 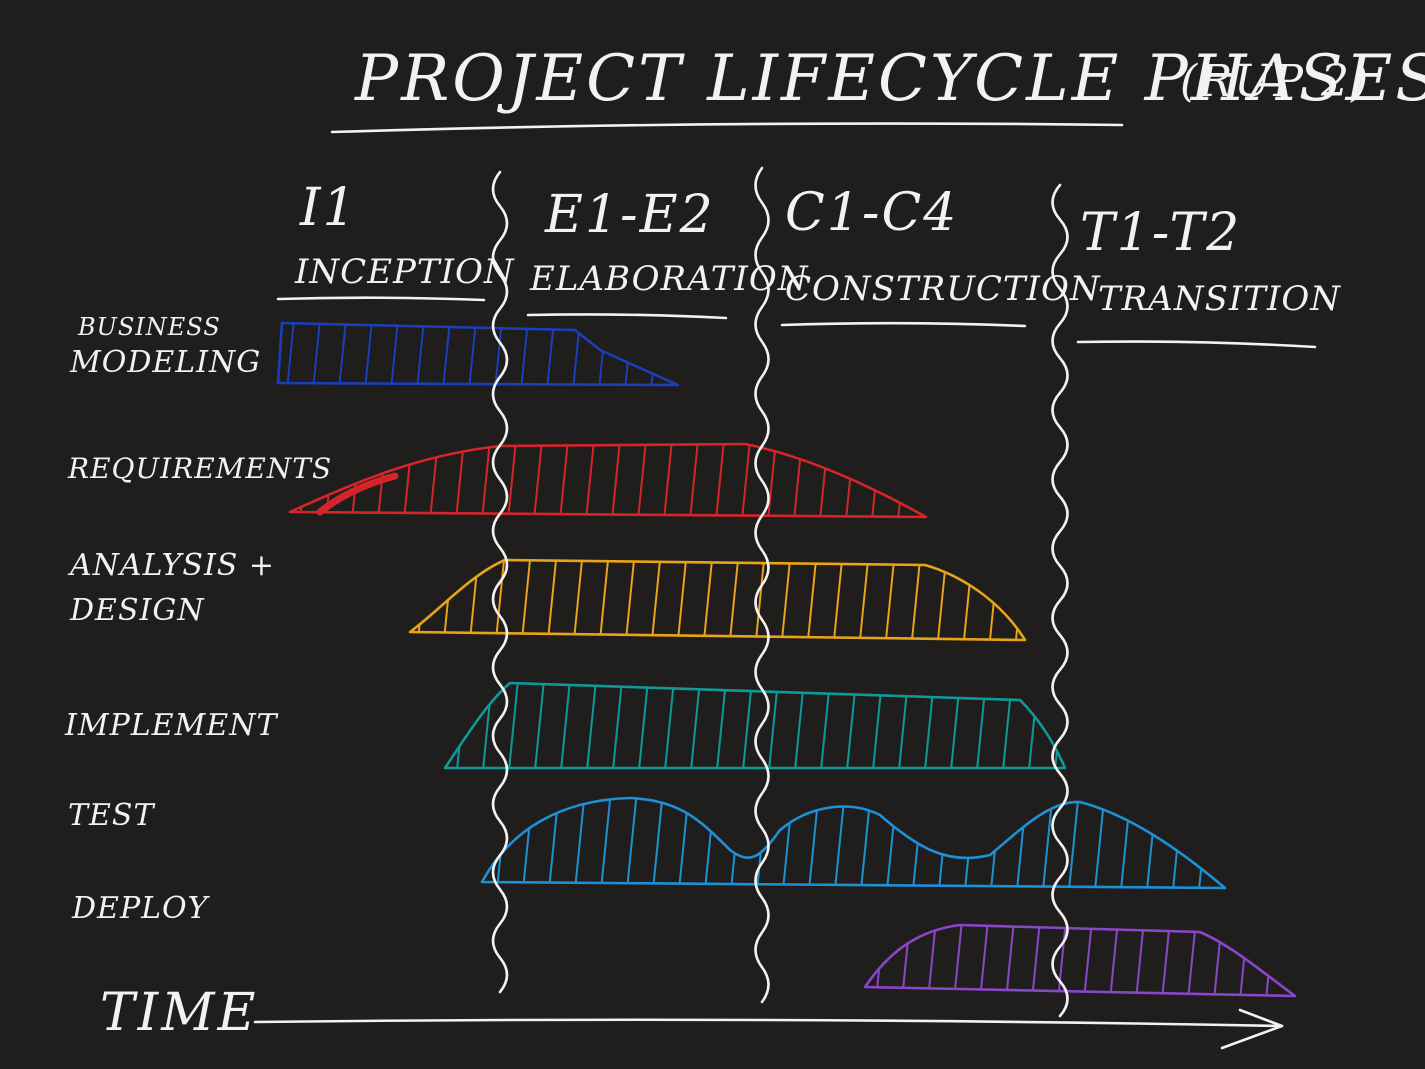 I want to click on phase-name: ELABORATION, so click(x=669, y=279).